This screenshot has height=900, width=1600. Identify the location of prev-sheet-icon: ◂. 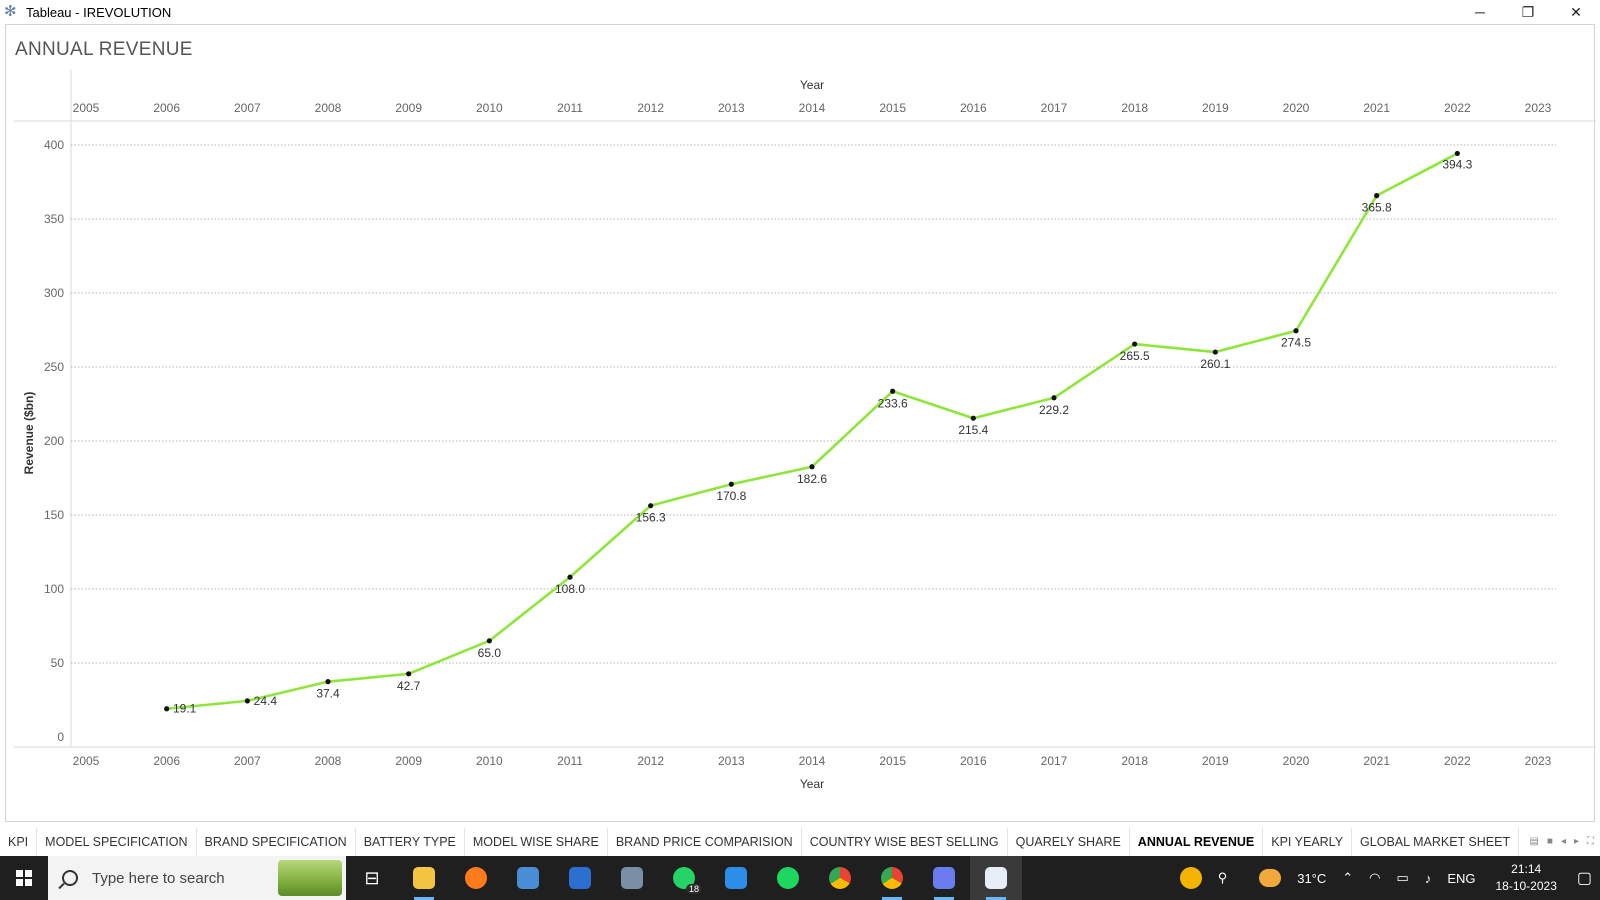
(1563, 841).